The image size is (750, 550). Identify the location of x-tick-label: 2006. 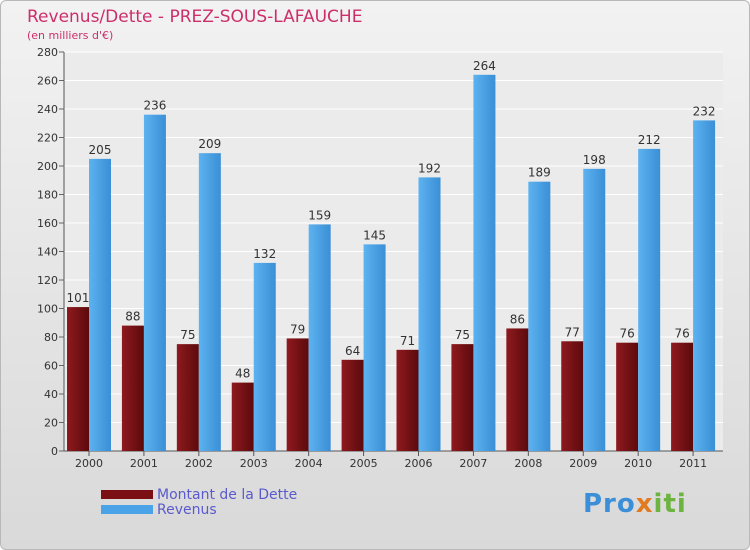
(419, 463).